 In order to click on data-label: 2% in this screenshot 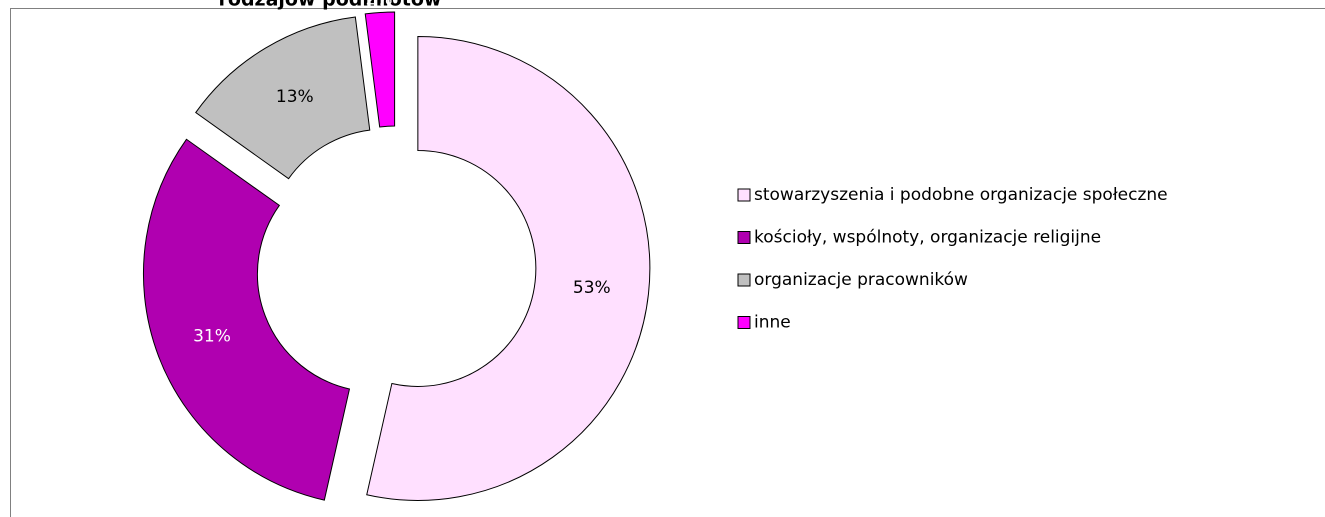, I will do `click(379, 5)`.